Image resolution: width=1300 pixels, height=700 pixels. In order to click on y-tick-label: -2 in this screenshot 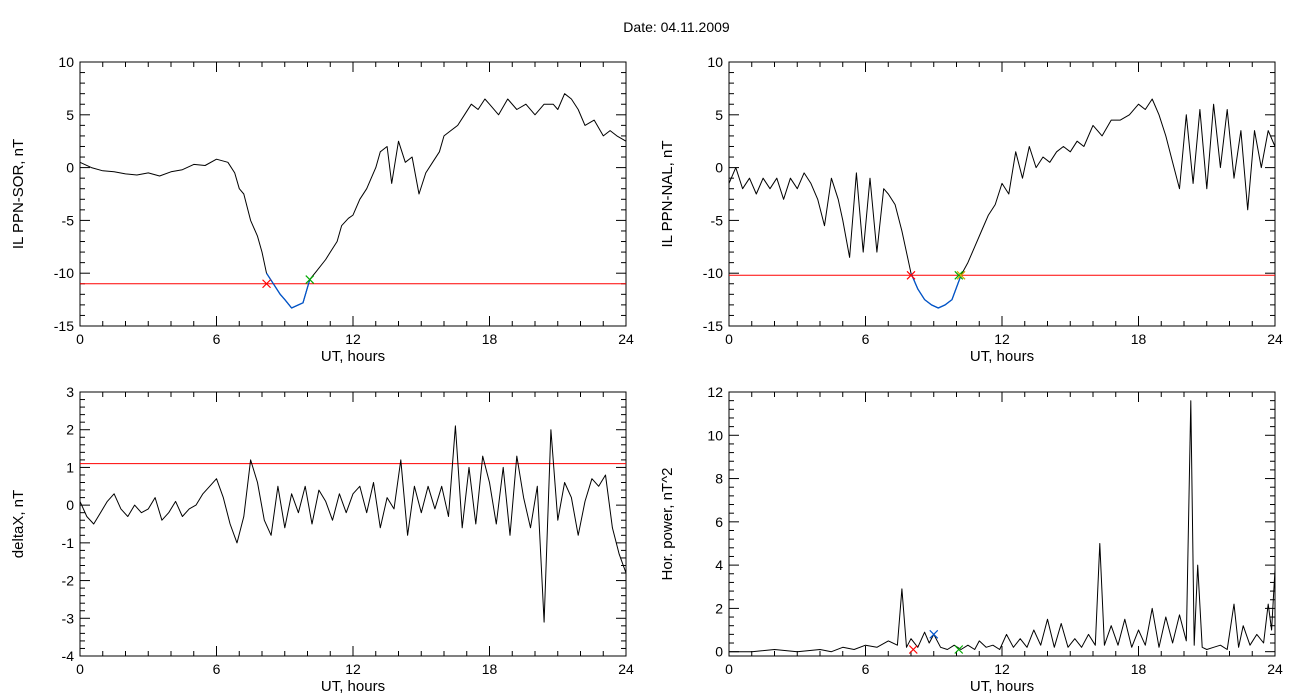, I will do `click(68, 581)`.